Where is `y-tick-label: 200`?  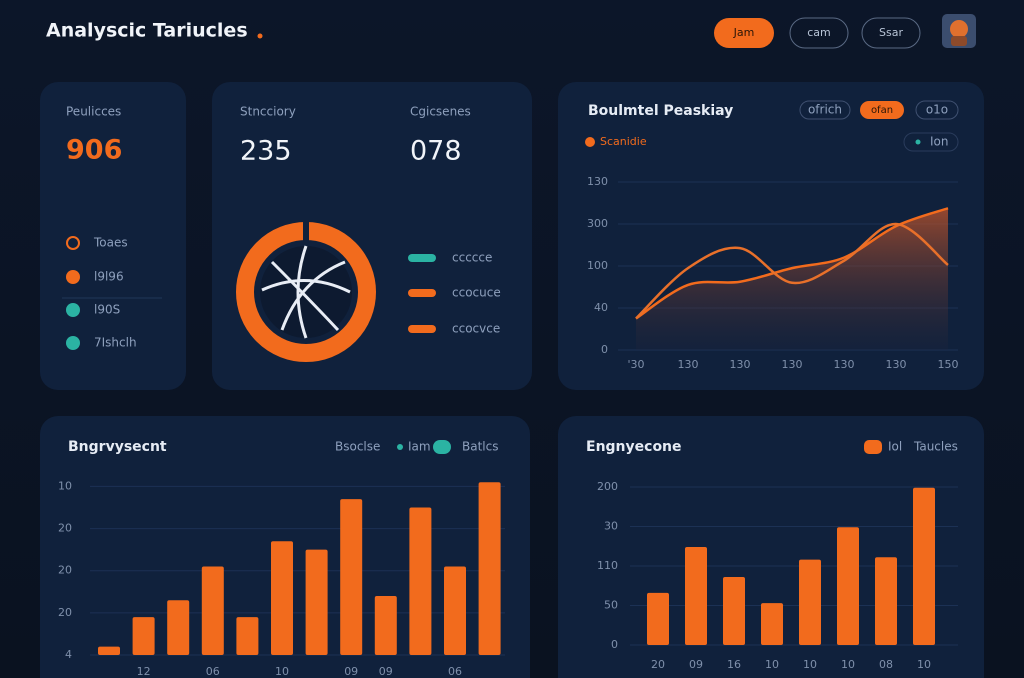 y-tick-label: 200 is located at coordinates (607, 486).